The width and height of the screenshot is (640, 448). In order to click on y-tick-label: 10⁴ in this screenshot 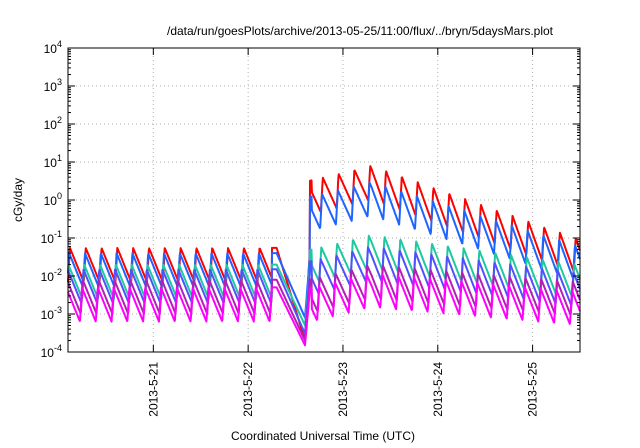, I will do `click(53, 47)`.